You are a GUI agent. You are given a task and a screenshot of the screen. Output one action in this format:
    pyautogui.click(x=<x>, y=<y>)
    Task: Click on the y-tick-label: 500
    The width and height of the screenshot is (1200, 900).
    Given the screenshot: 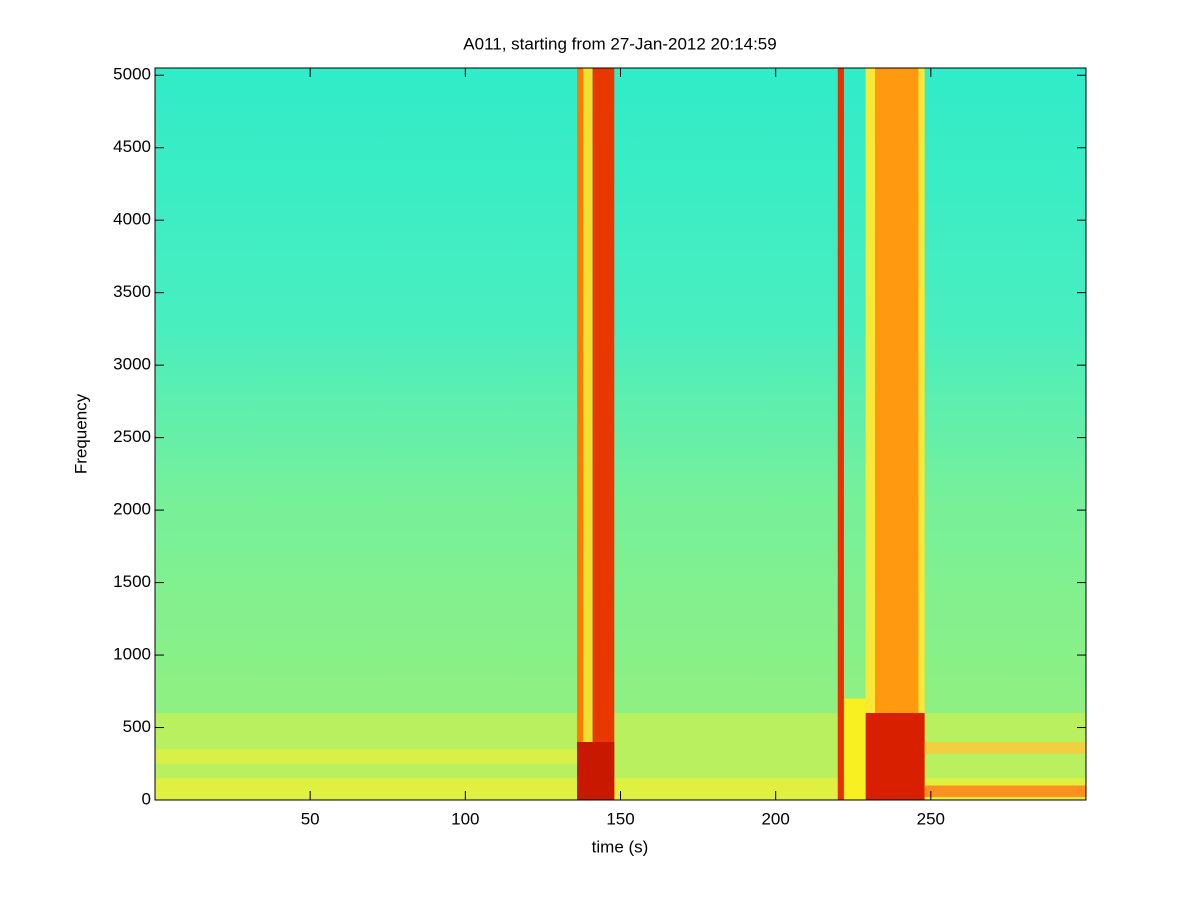 What is the action you would take?
    pyautogui.click(x=137, y=726)
    